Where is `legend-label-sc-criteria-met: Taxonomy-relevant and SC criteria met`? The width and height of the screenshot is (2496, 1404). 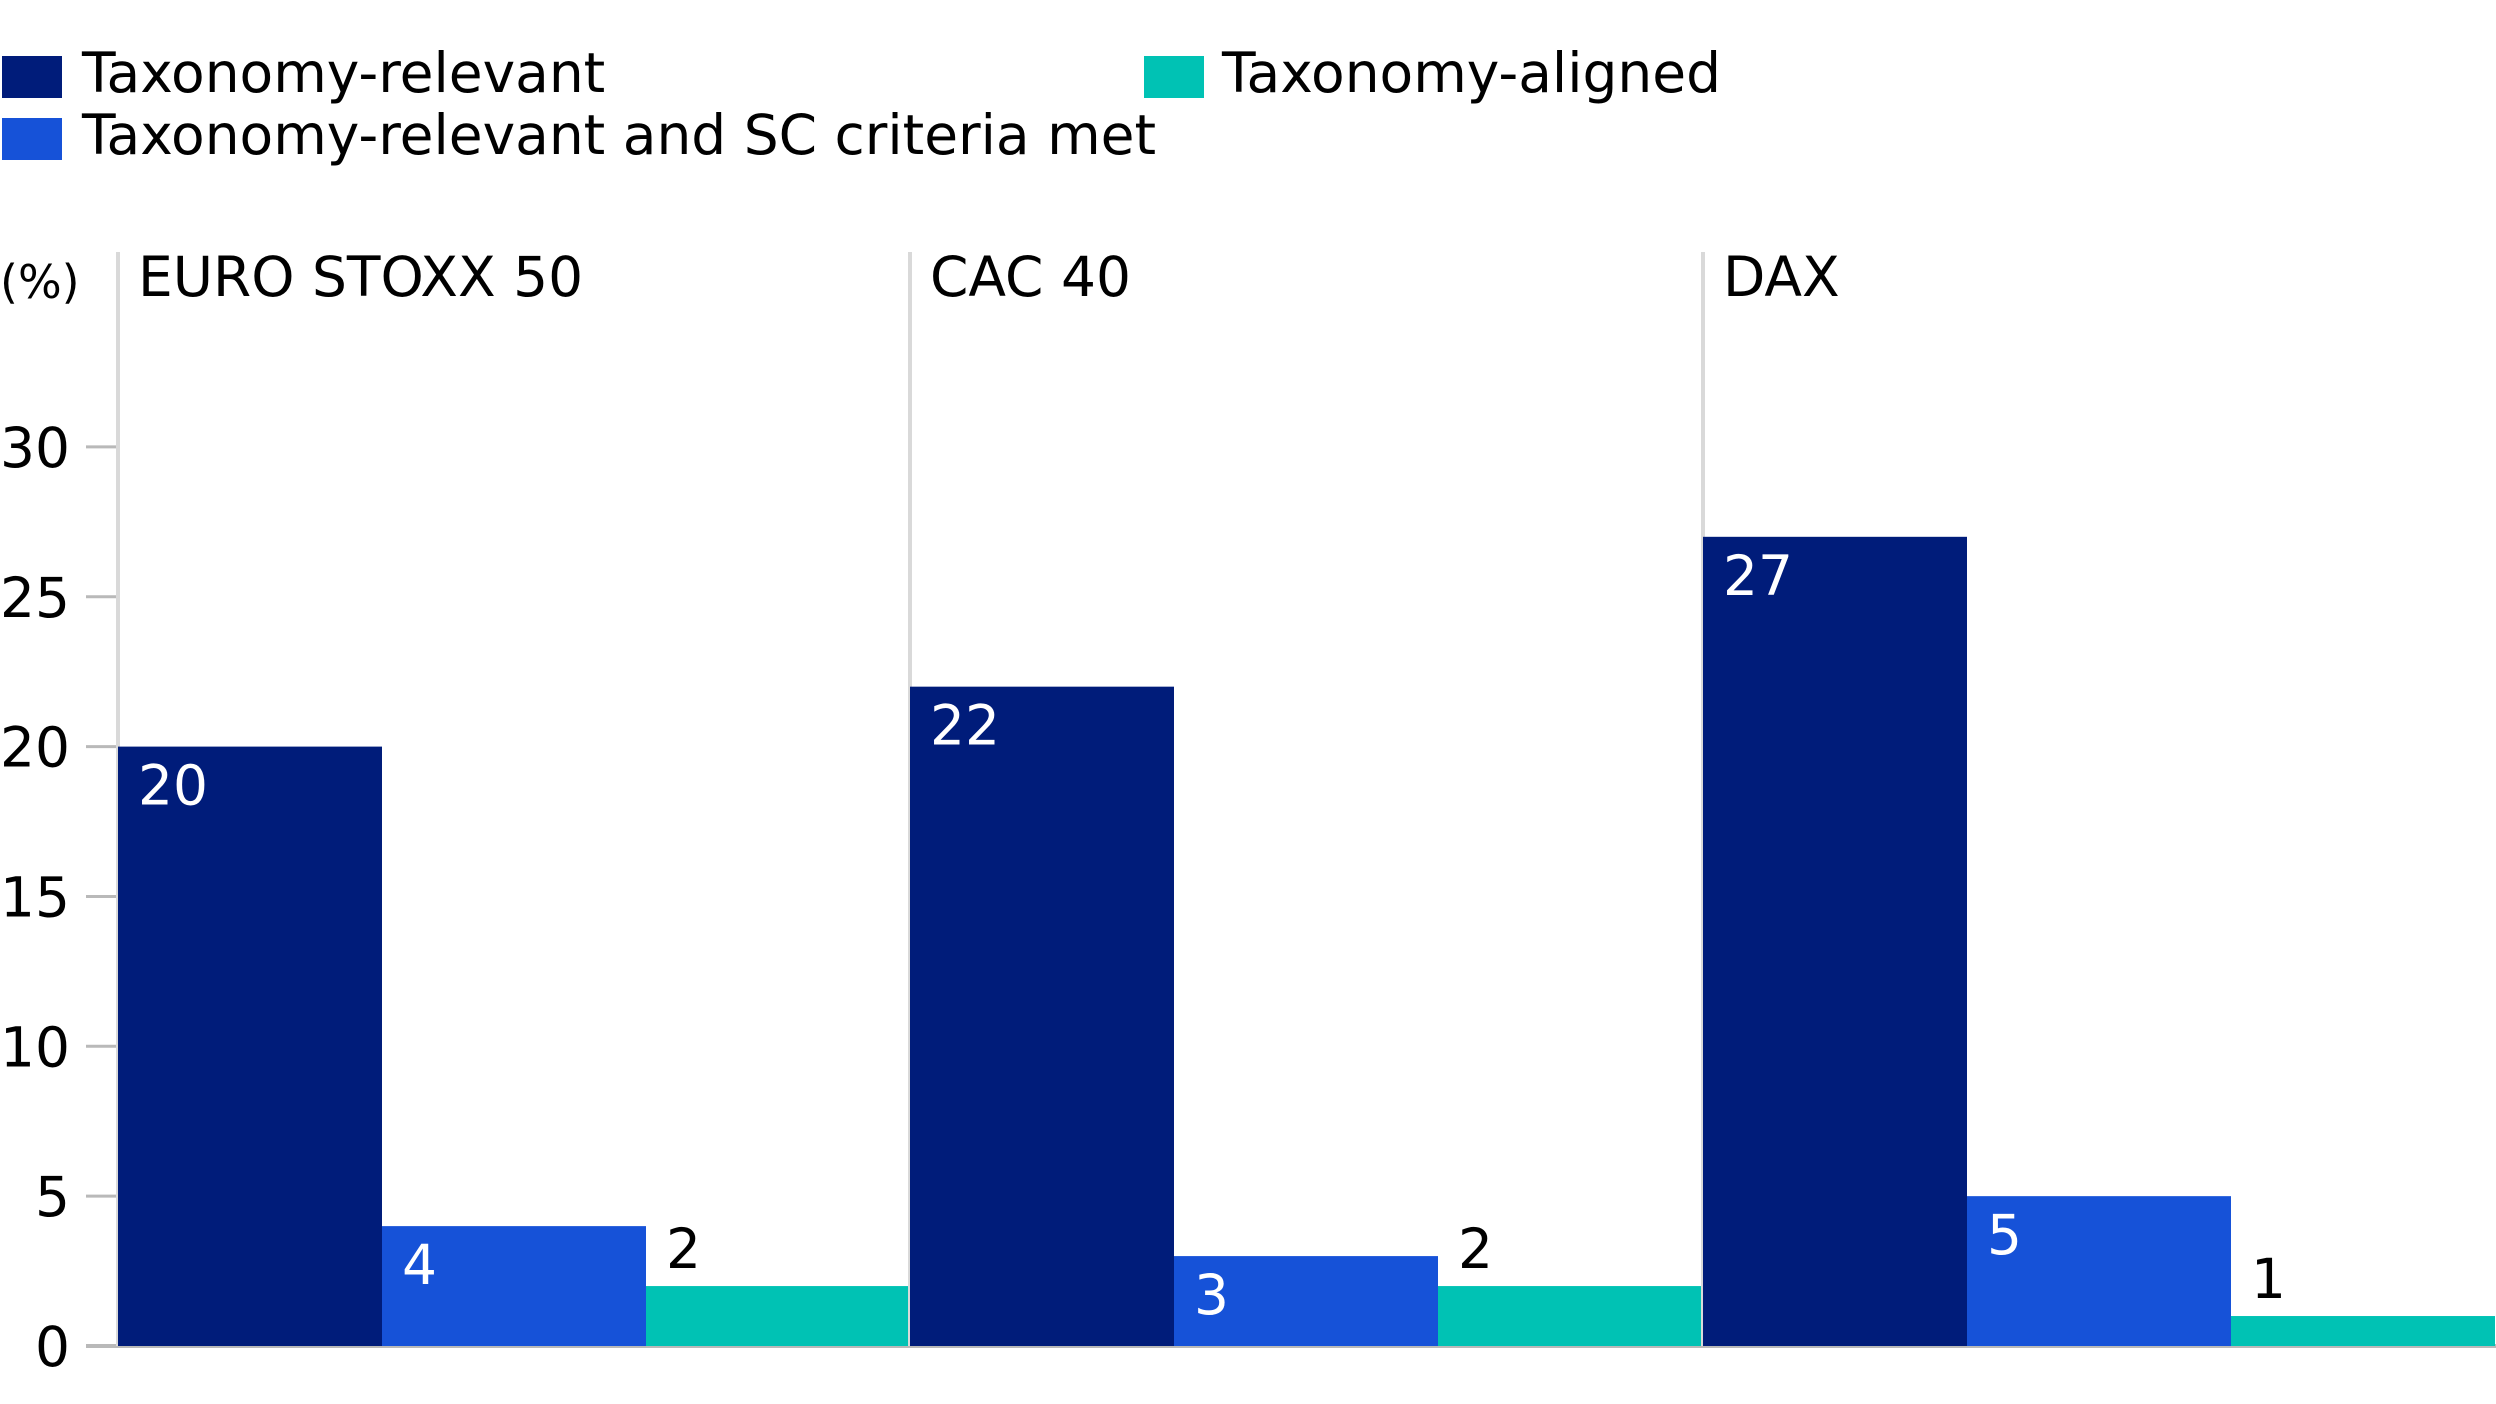
legend-label-sc-criteria-met: Taxonomy-relevant and SC criteria met is located at coordinates (618, 135).